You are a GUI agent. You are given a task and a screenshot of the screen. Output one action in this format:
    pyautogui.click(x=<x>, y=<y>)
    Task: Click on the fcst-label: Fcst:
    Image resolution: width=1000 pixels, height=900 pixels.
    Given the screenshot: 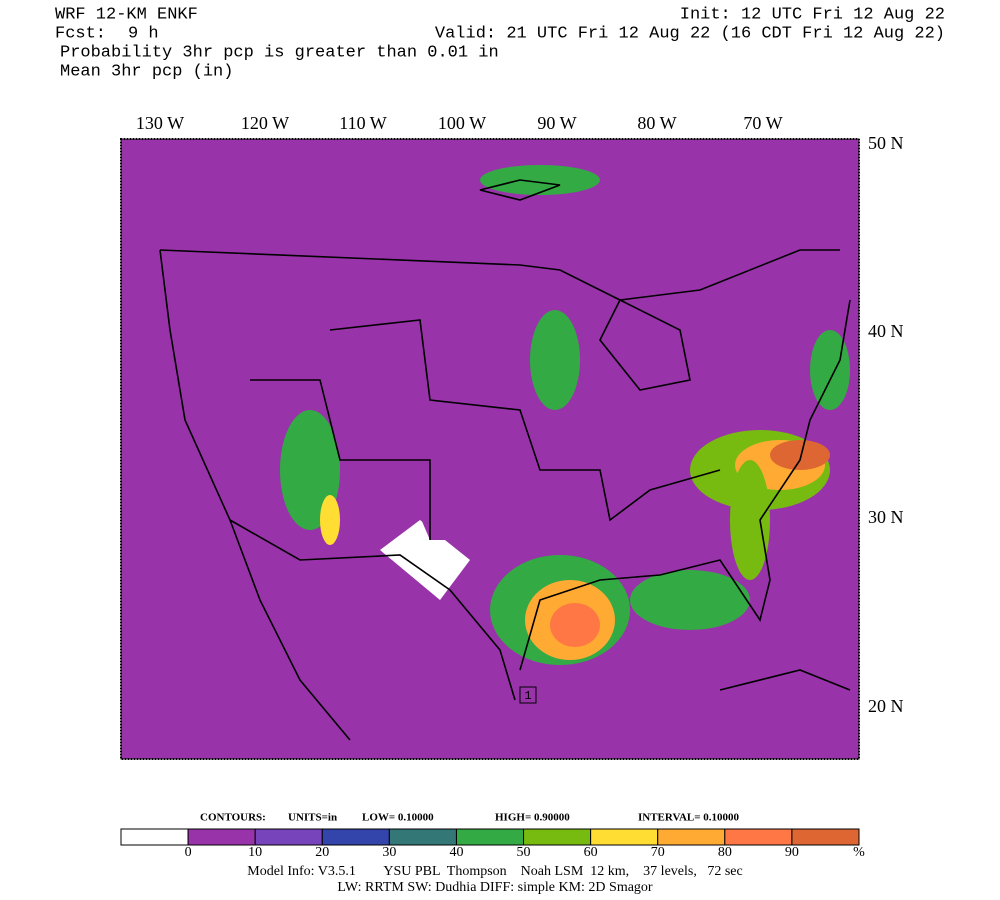 What is the action you would take?
    pyautogui.click(x=80, y=33)
    